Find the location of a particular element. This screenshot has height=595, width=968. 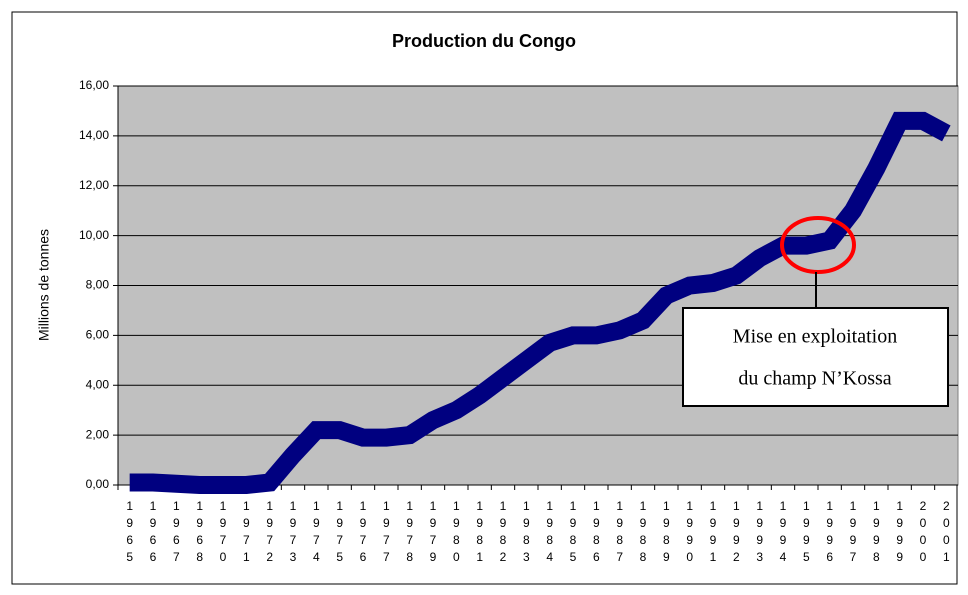

y-tick-label: 0,00 is located at coordinates (98, 484).